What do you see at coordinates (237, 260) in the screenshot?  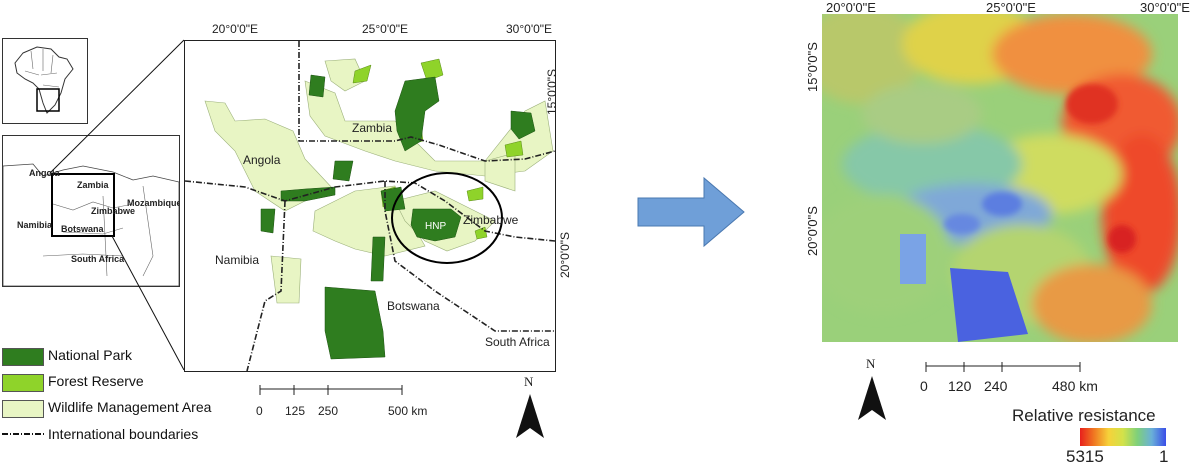 I see `label-namibia: Namibia` at bounding box center [237, 260].